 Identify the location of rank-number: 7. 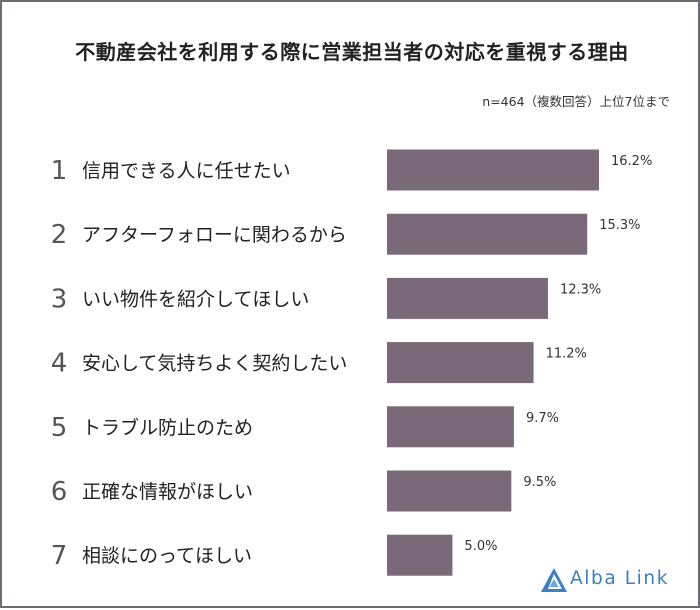
(59, 556).